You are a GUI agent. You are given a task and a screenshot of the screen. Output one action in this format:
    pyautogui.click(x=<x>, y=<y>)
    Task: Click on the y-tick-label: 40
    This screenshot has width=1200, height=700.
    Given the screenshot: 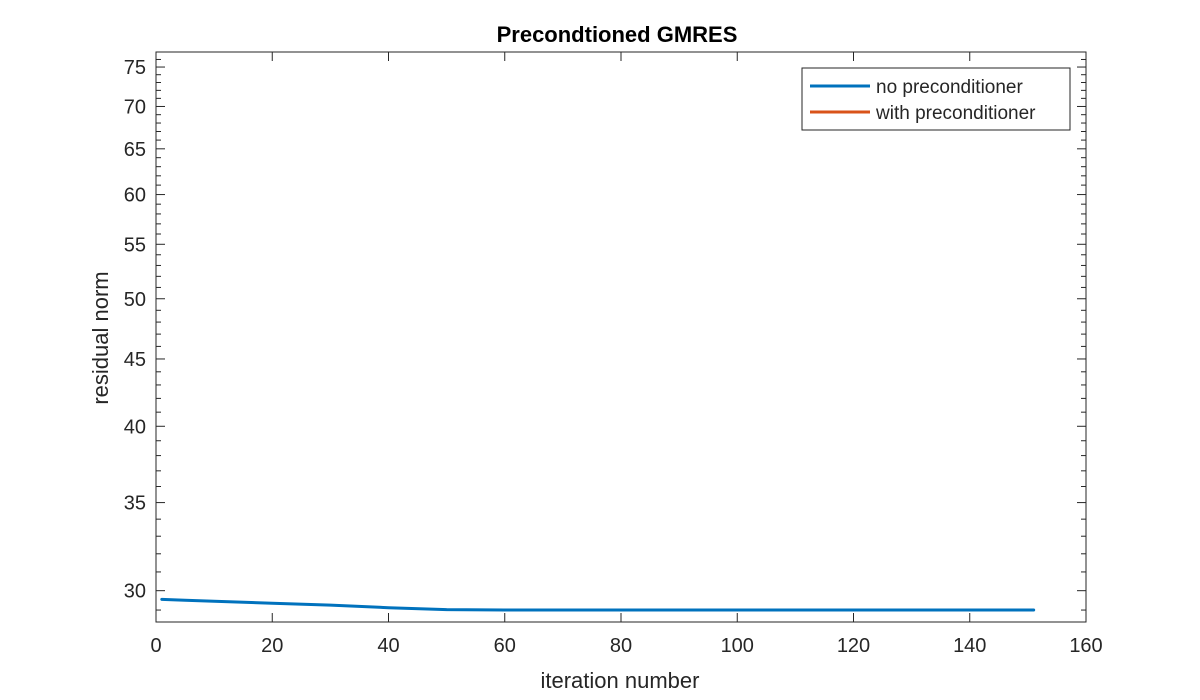 What is the action you would take?
    pyautogui.click(x=135, y=427)
    